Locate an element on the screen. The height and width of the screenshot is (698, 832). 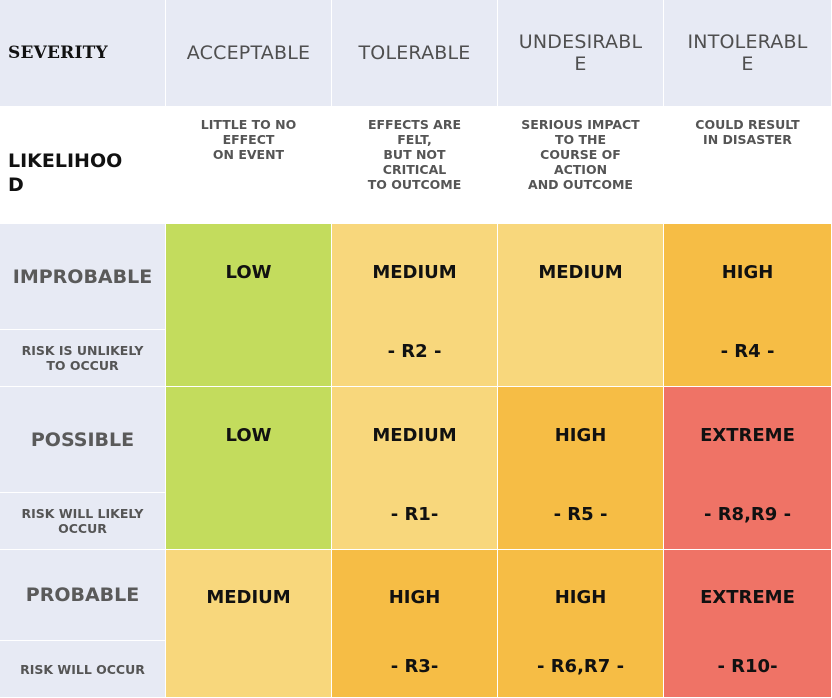
risk-cell: MEDIUM - R1- is located at coordinates (415, 468).